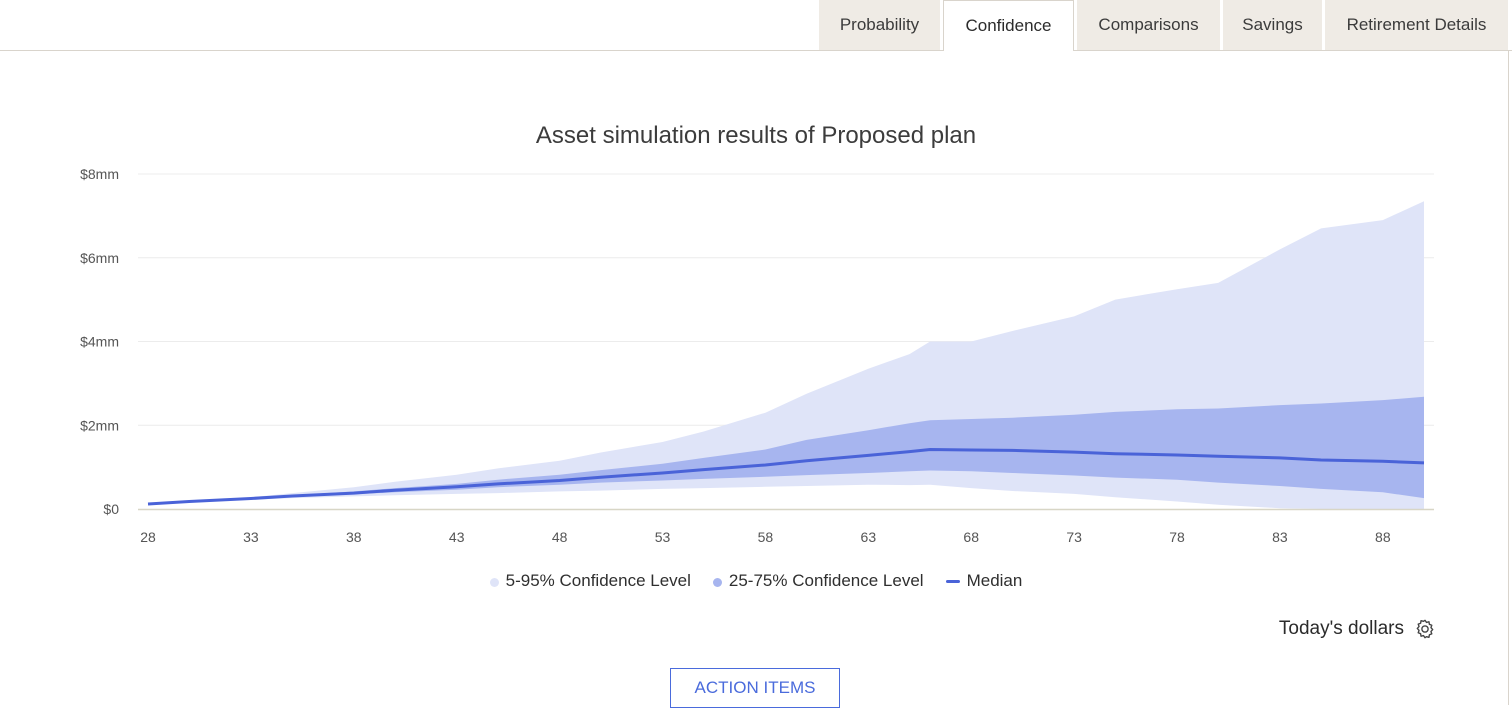 This screenshot has width=1512, height=708. What do you see at coordinates (1508, 377) in the screenshot?
I see `content-border` at bounding box center [1508, 377].